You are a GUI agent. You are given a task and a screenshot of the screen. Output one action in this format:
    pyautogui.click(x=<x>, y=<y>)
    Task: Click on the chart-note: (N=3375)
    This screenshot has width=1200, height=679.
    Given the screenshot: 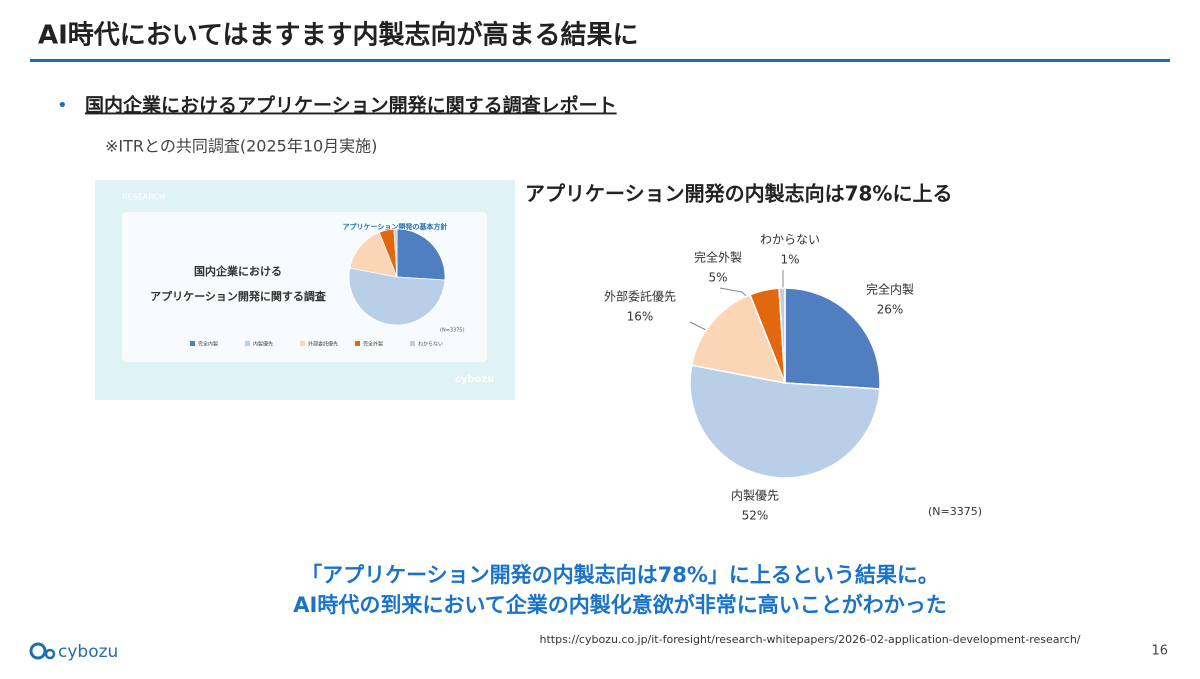 What is the action you would take?
    pyautogui.click(x=955, y=511)
    